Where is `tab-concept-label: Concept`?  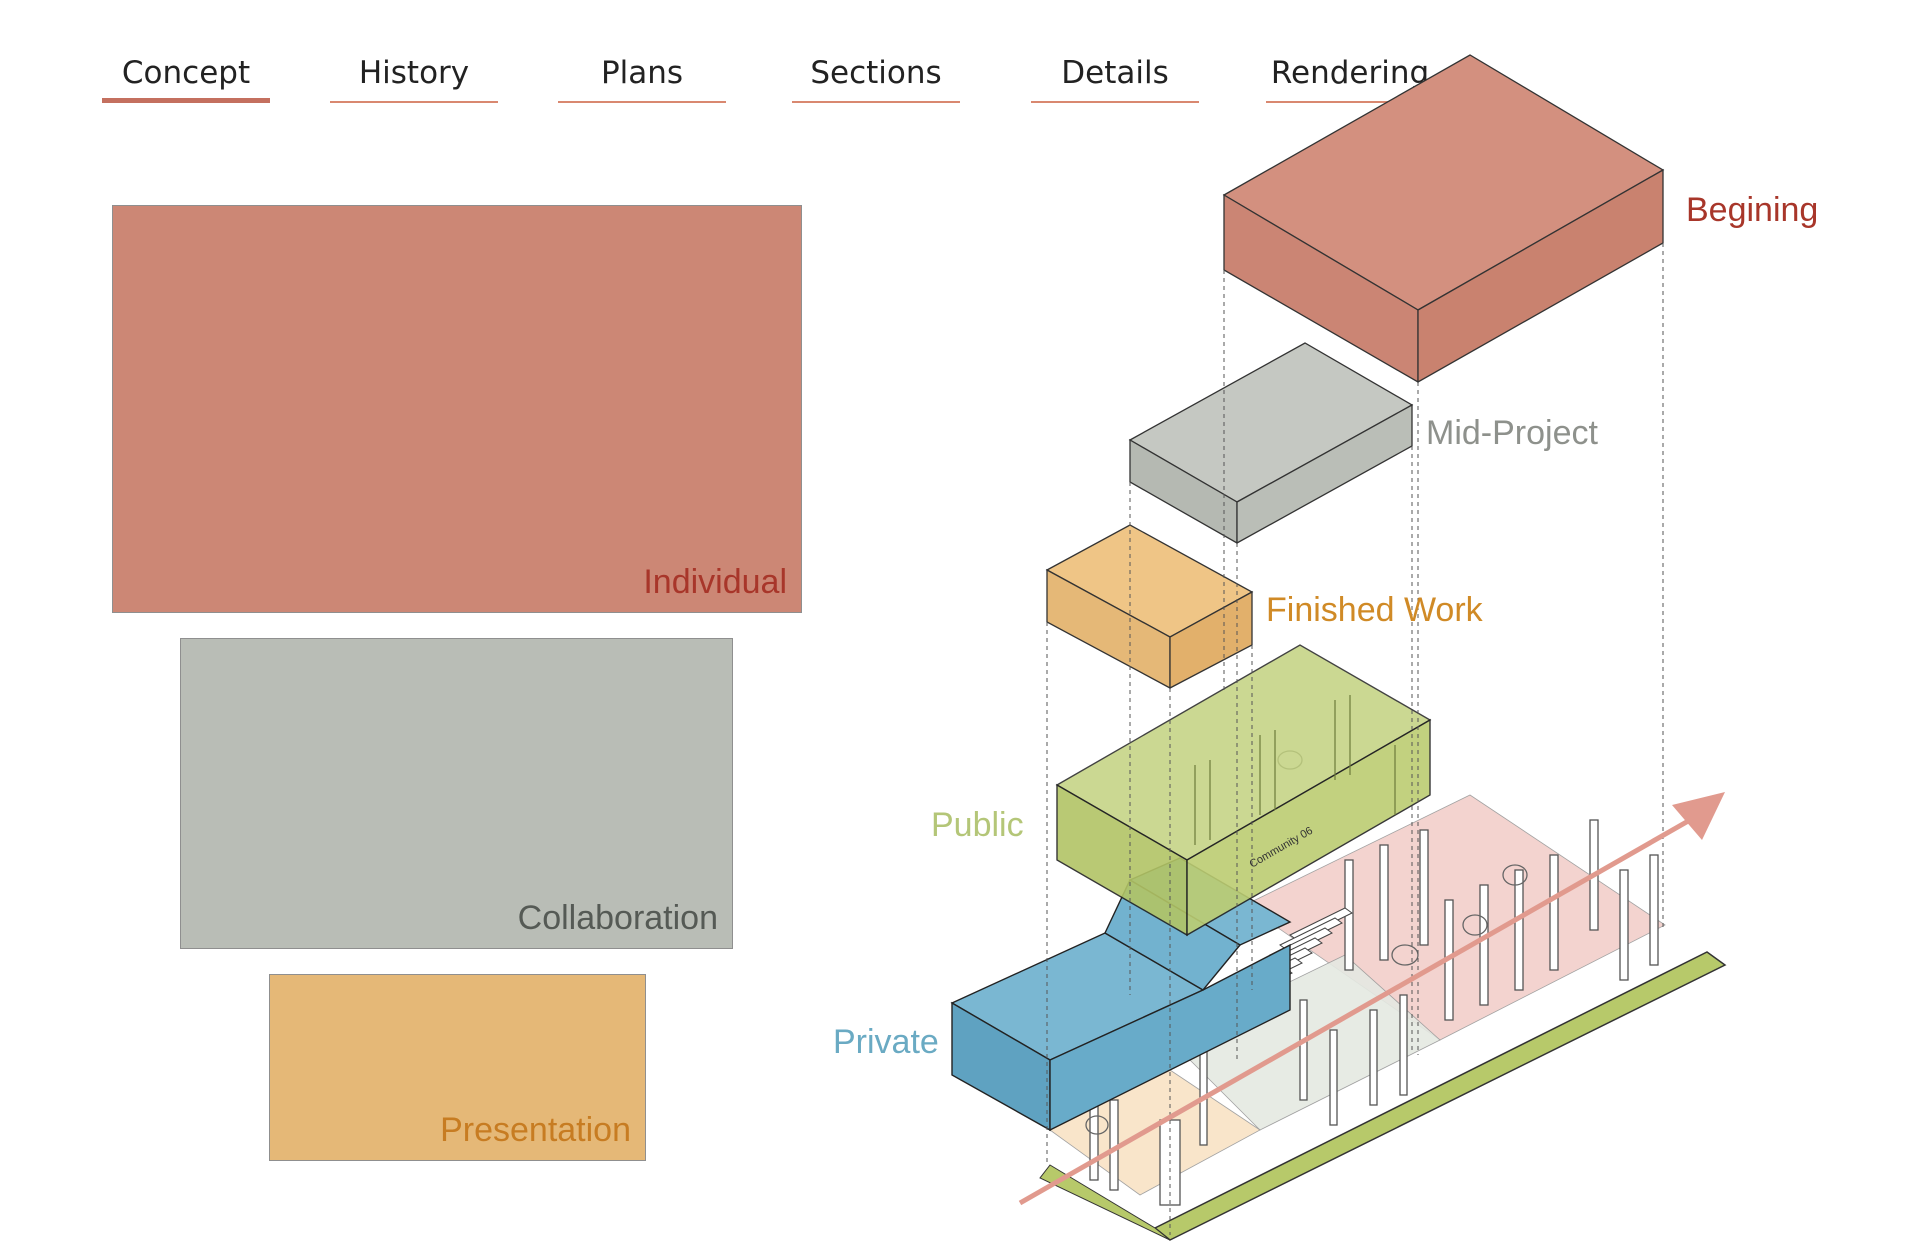
tab-concept-label: Concept is located at coordinates (186, 73).